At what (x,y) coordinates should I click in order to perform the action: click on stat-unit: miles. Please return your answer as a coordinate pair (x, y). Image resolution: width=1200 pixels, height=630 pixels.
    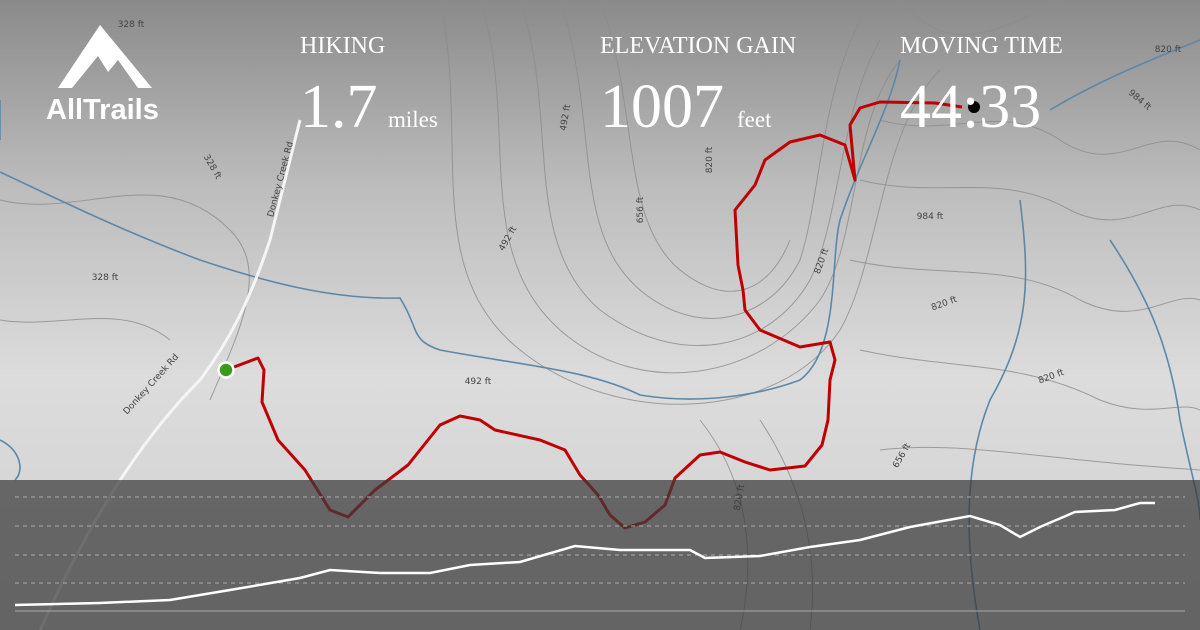
    Looking at the image, I should click on (413, 119).